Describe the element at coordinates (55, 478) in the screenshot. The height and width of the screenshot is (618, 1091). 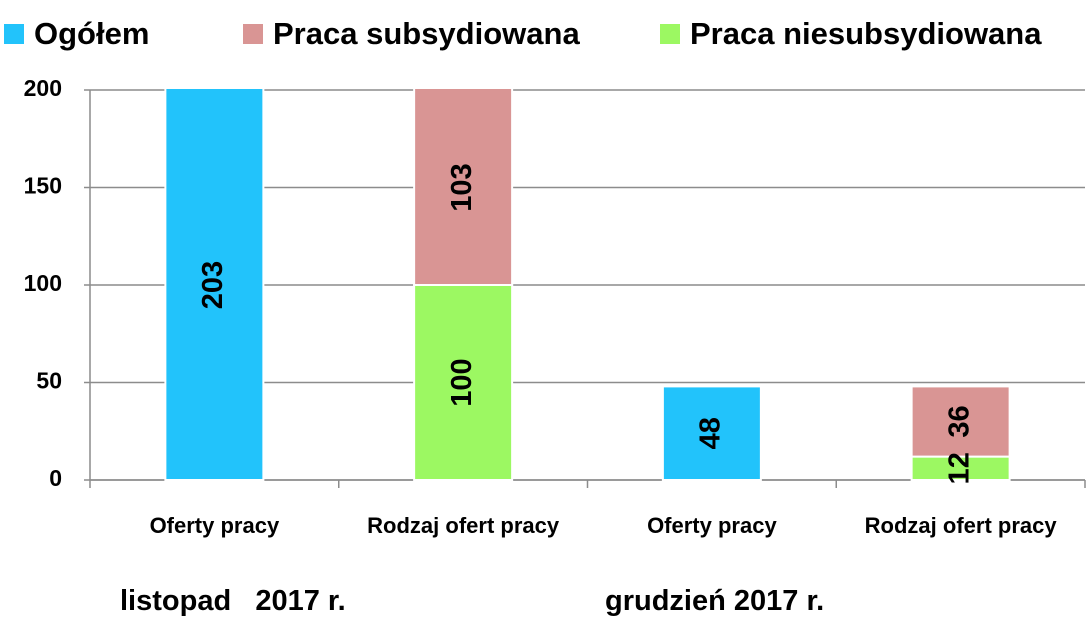
I see `y-tick-label: 0` at that location.